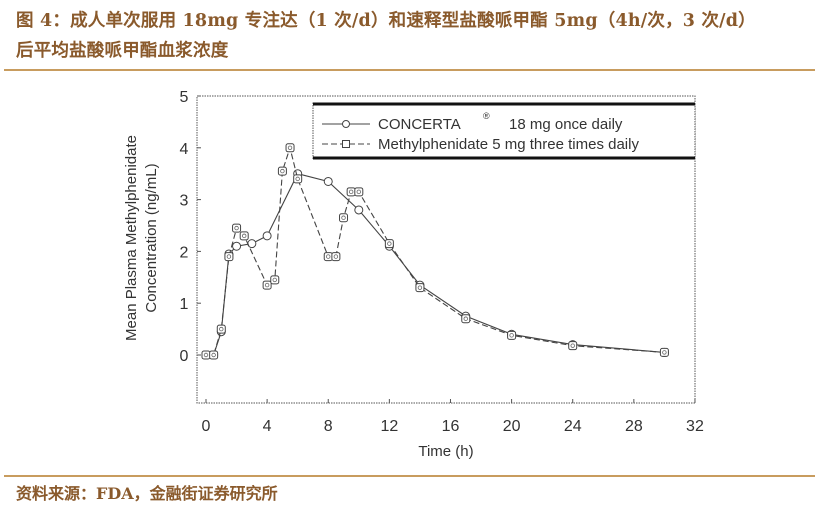 Image resolution: width=819 pixels, height=511 pixels. I want to click on x-tick-label: 20, so click(512, 426).